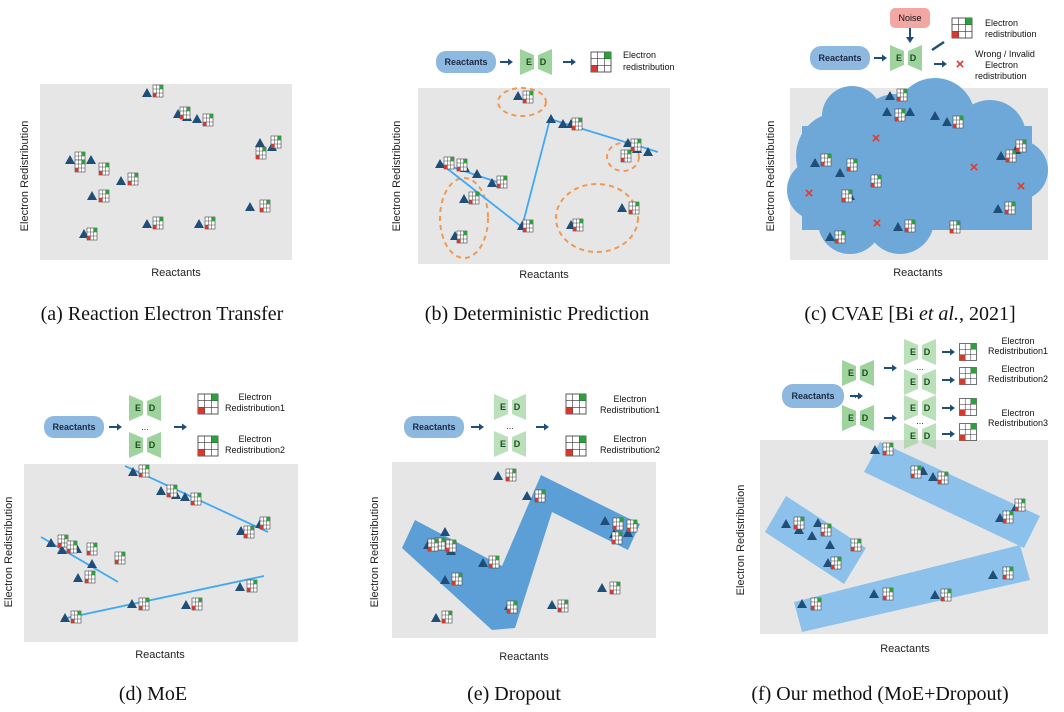 This screenshot has width=1064, height=712. What do you see at coordinates (524, 657) in the screenshot?
I see `x-axis-label-e: Reactants` at bounding box center [524, 657].